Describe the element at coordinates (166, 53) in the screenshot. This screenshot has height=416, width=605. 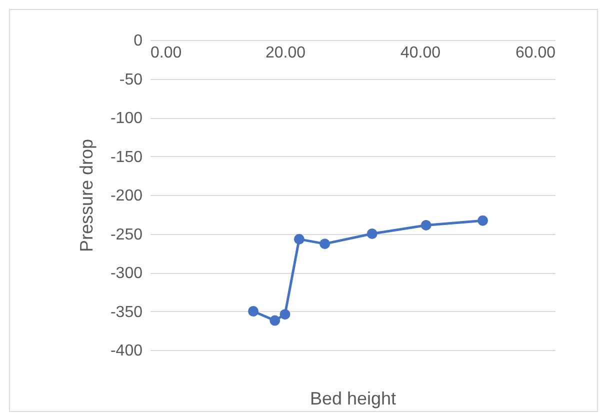
I see `x-tick-label: 0.00` at that location.